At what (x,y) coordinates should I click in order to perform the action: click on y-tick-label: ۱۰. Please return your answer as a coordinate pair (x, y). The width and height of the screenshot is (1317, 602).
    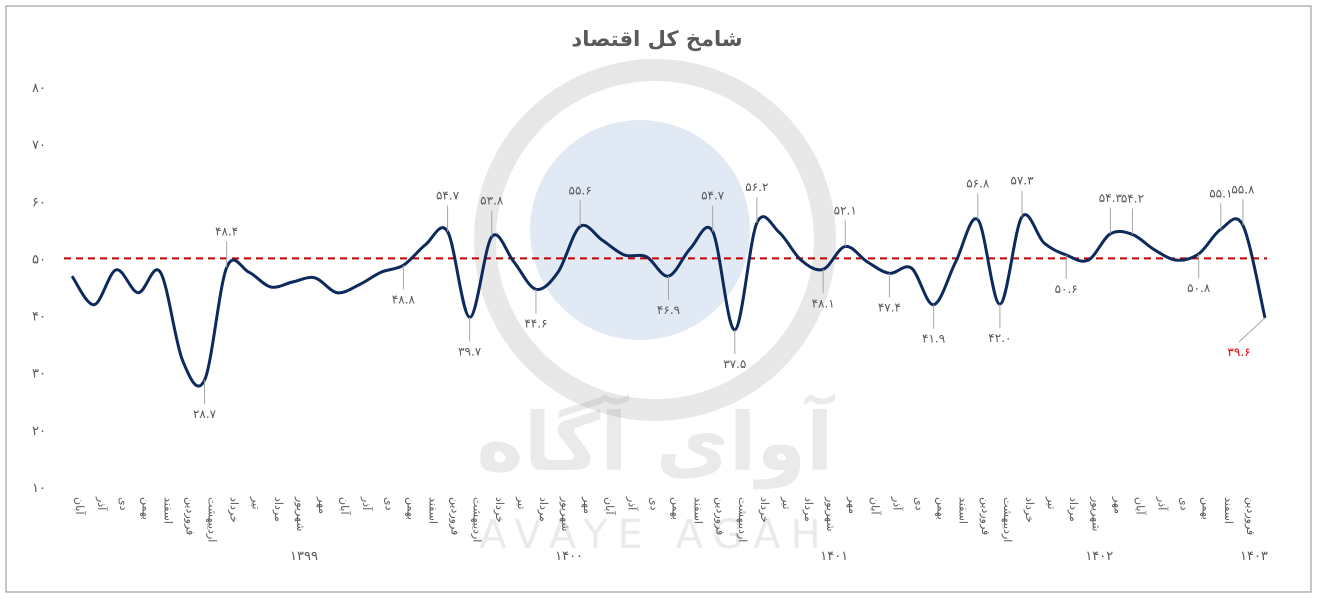
    Looking at the image, I should click on (39, 488).